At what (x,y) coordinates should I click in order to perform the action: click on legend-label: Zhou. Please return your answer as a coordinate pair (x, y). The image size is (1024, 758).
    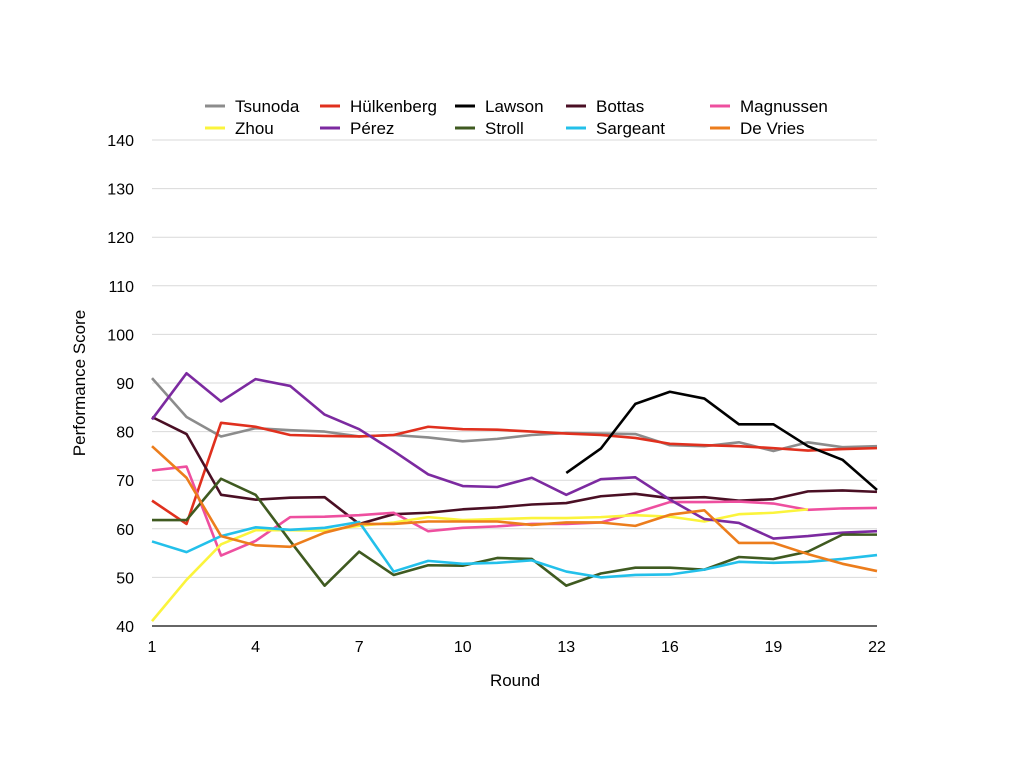
    Looking at the image, I should click on (254, 128).